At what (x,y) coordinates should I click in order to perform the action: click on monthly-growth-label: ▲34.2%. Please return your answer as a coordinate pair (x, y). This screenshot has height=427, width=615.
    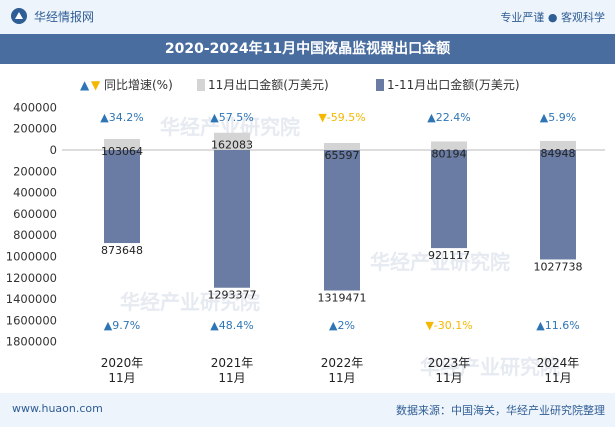
    Looking at the image, I should click on (121, 117).